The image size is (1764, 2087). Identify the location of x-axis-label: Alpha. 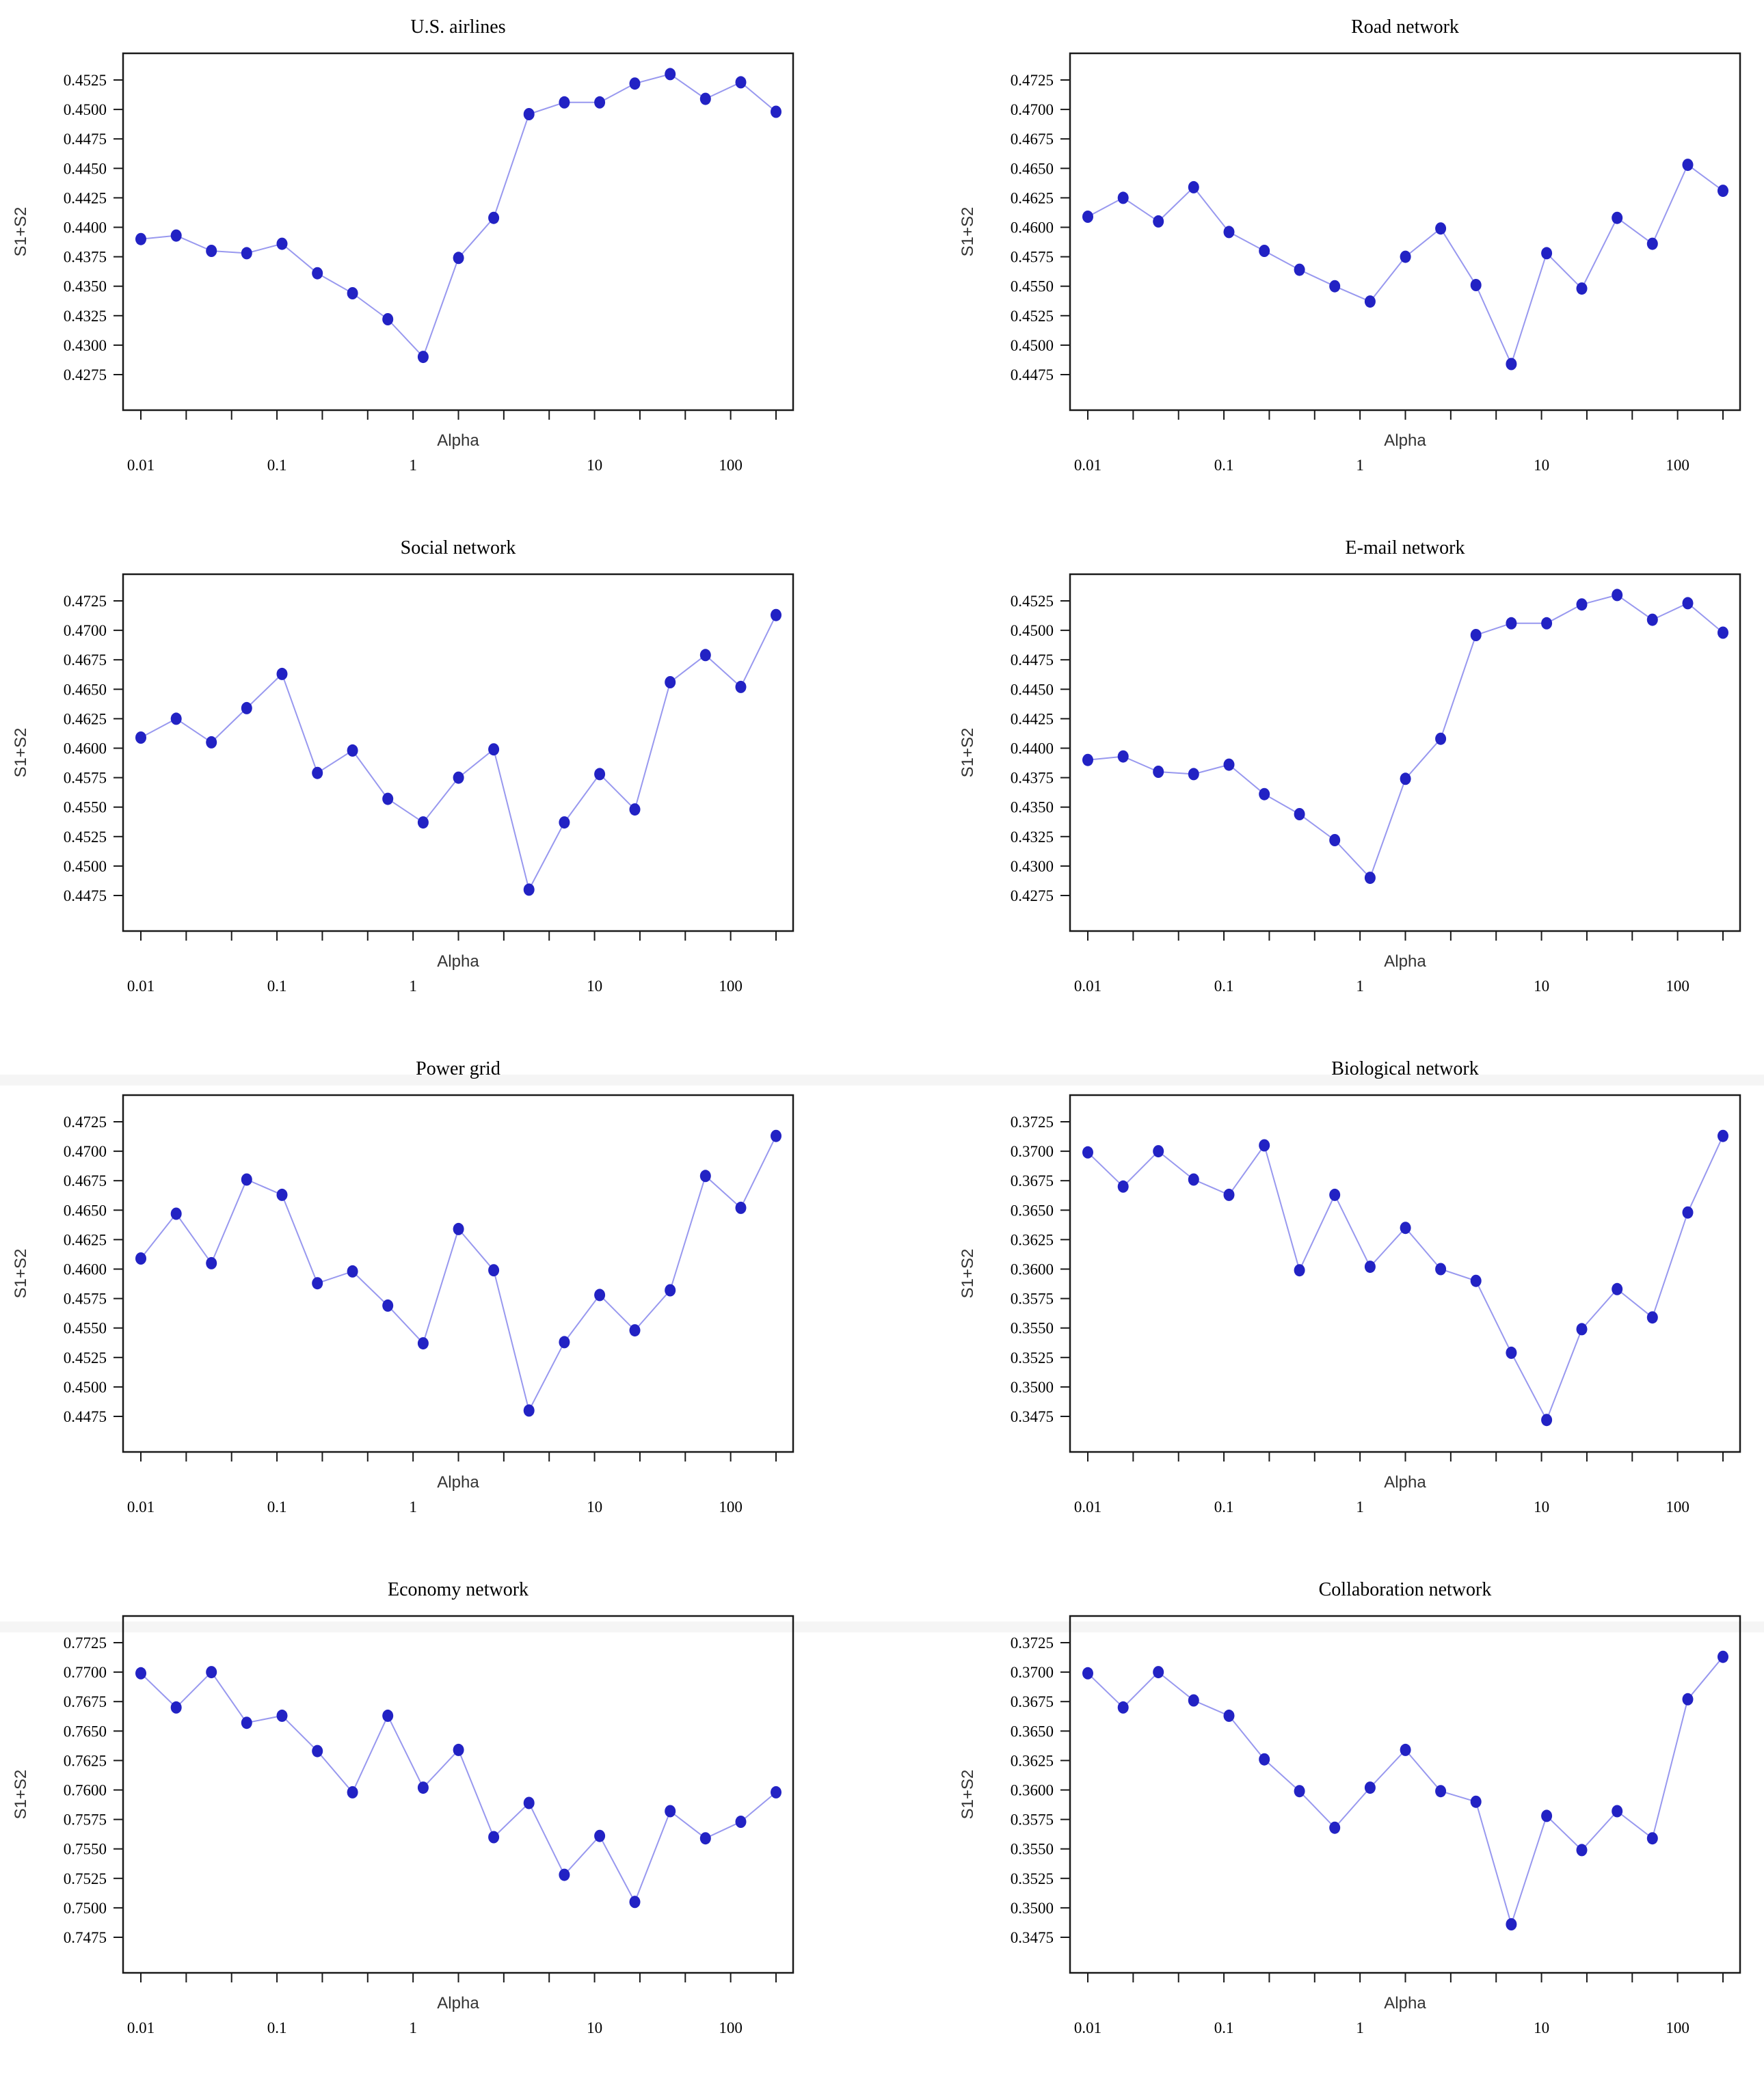
(1405, 1482).